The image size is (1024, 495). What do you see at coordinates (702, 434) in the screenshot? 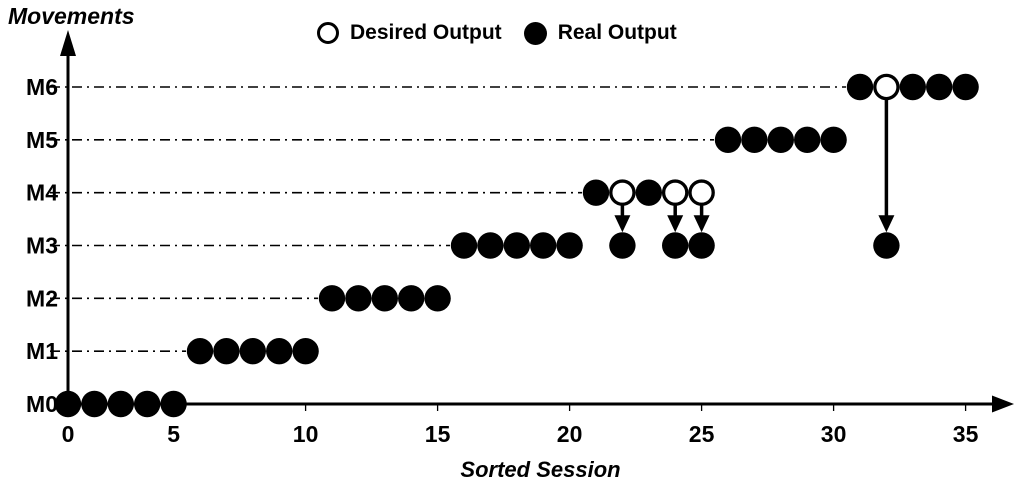
I see `x-tick-label: 25` at bounding box center [702, 434].